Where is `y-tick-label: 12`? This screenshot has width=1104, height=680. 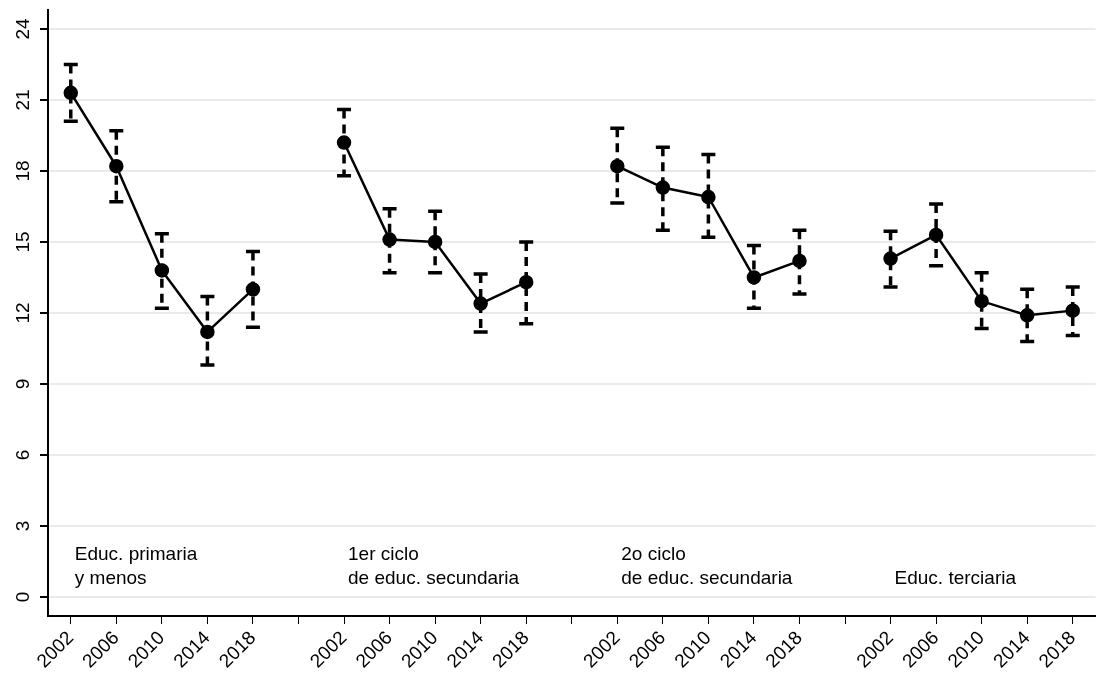
y-tick-label: 12 is located at coordinates (23, 313).